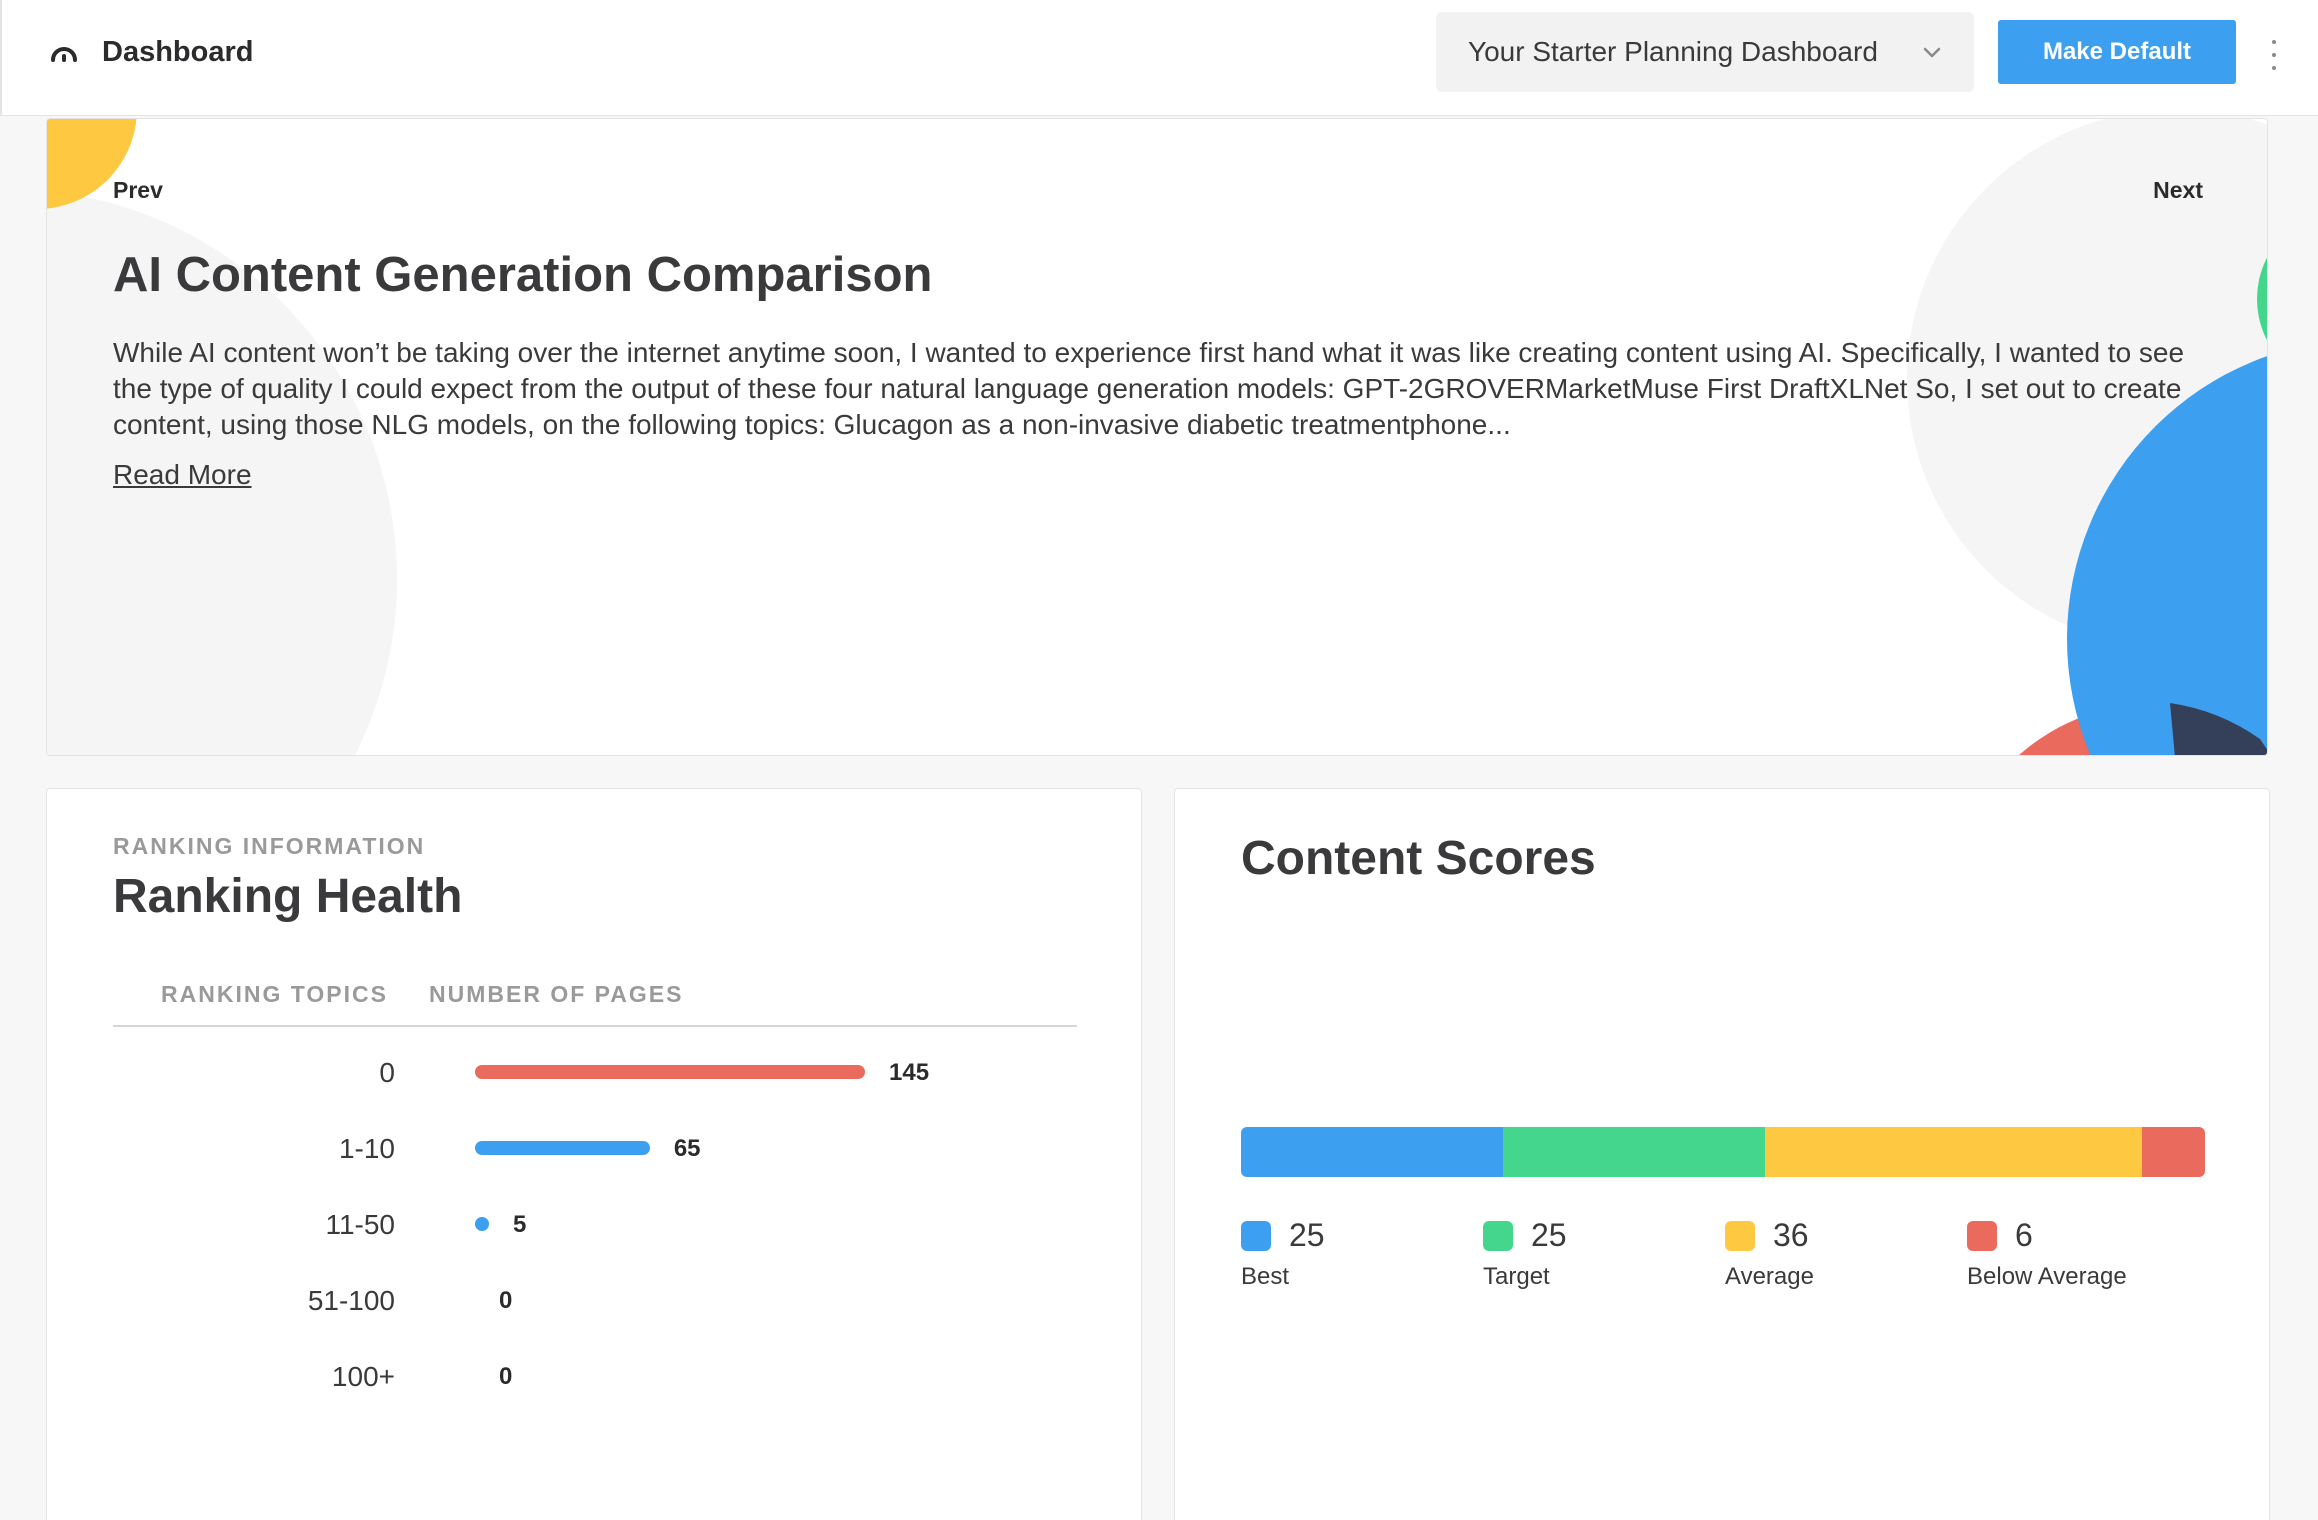 The width and height of the screenshot is (2318, 1520). Describe the element at coordinates (2173, 1152) in the screenshot. I see `score-segment-below-average` at that location.